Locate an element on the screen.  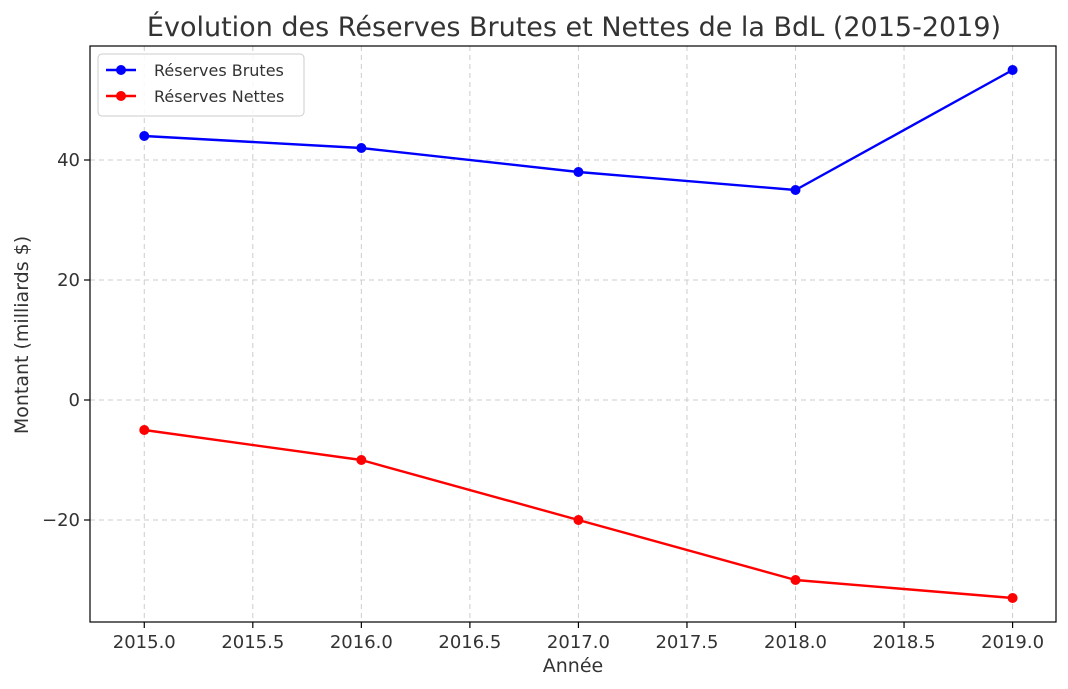
y-tick-label: 0 is located at coordinates (74, 400).